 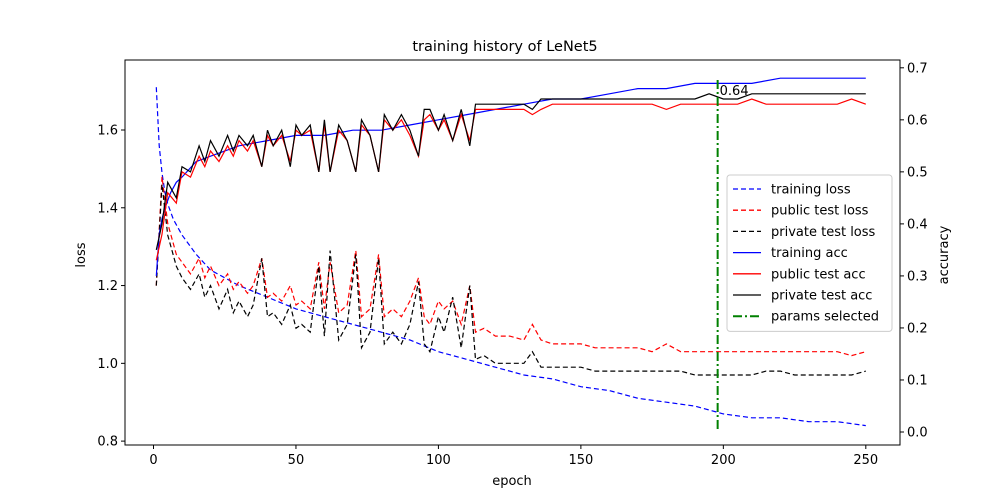 I want to click on legend-label-params-selected: params selected, so click(x=825, y=317).